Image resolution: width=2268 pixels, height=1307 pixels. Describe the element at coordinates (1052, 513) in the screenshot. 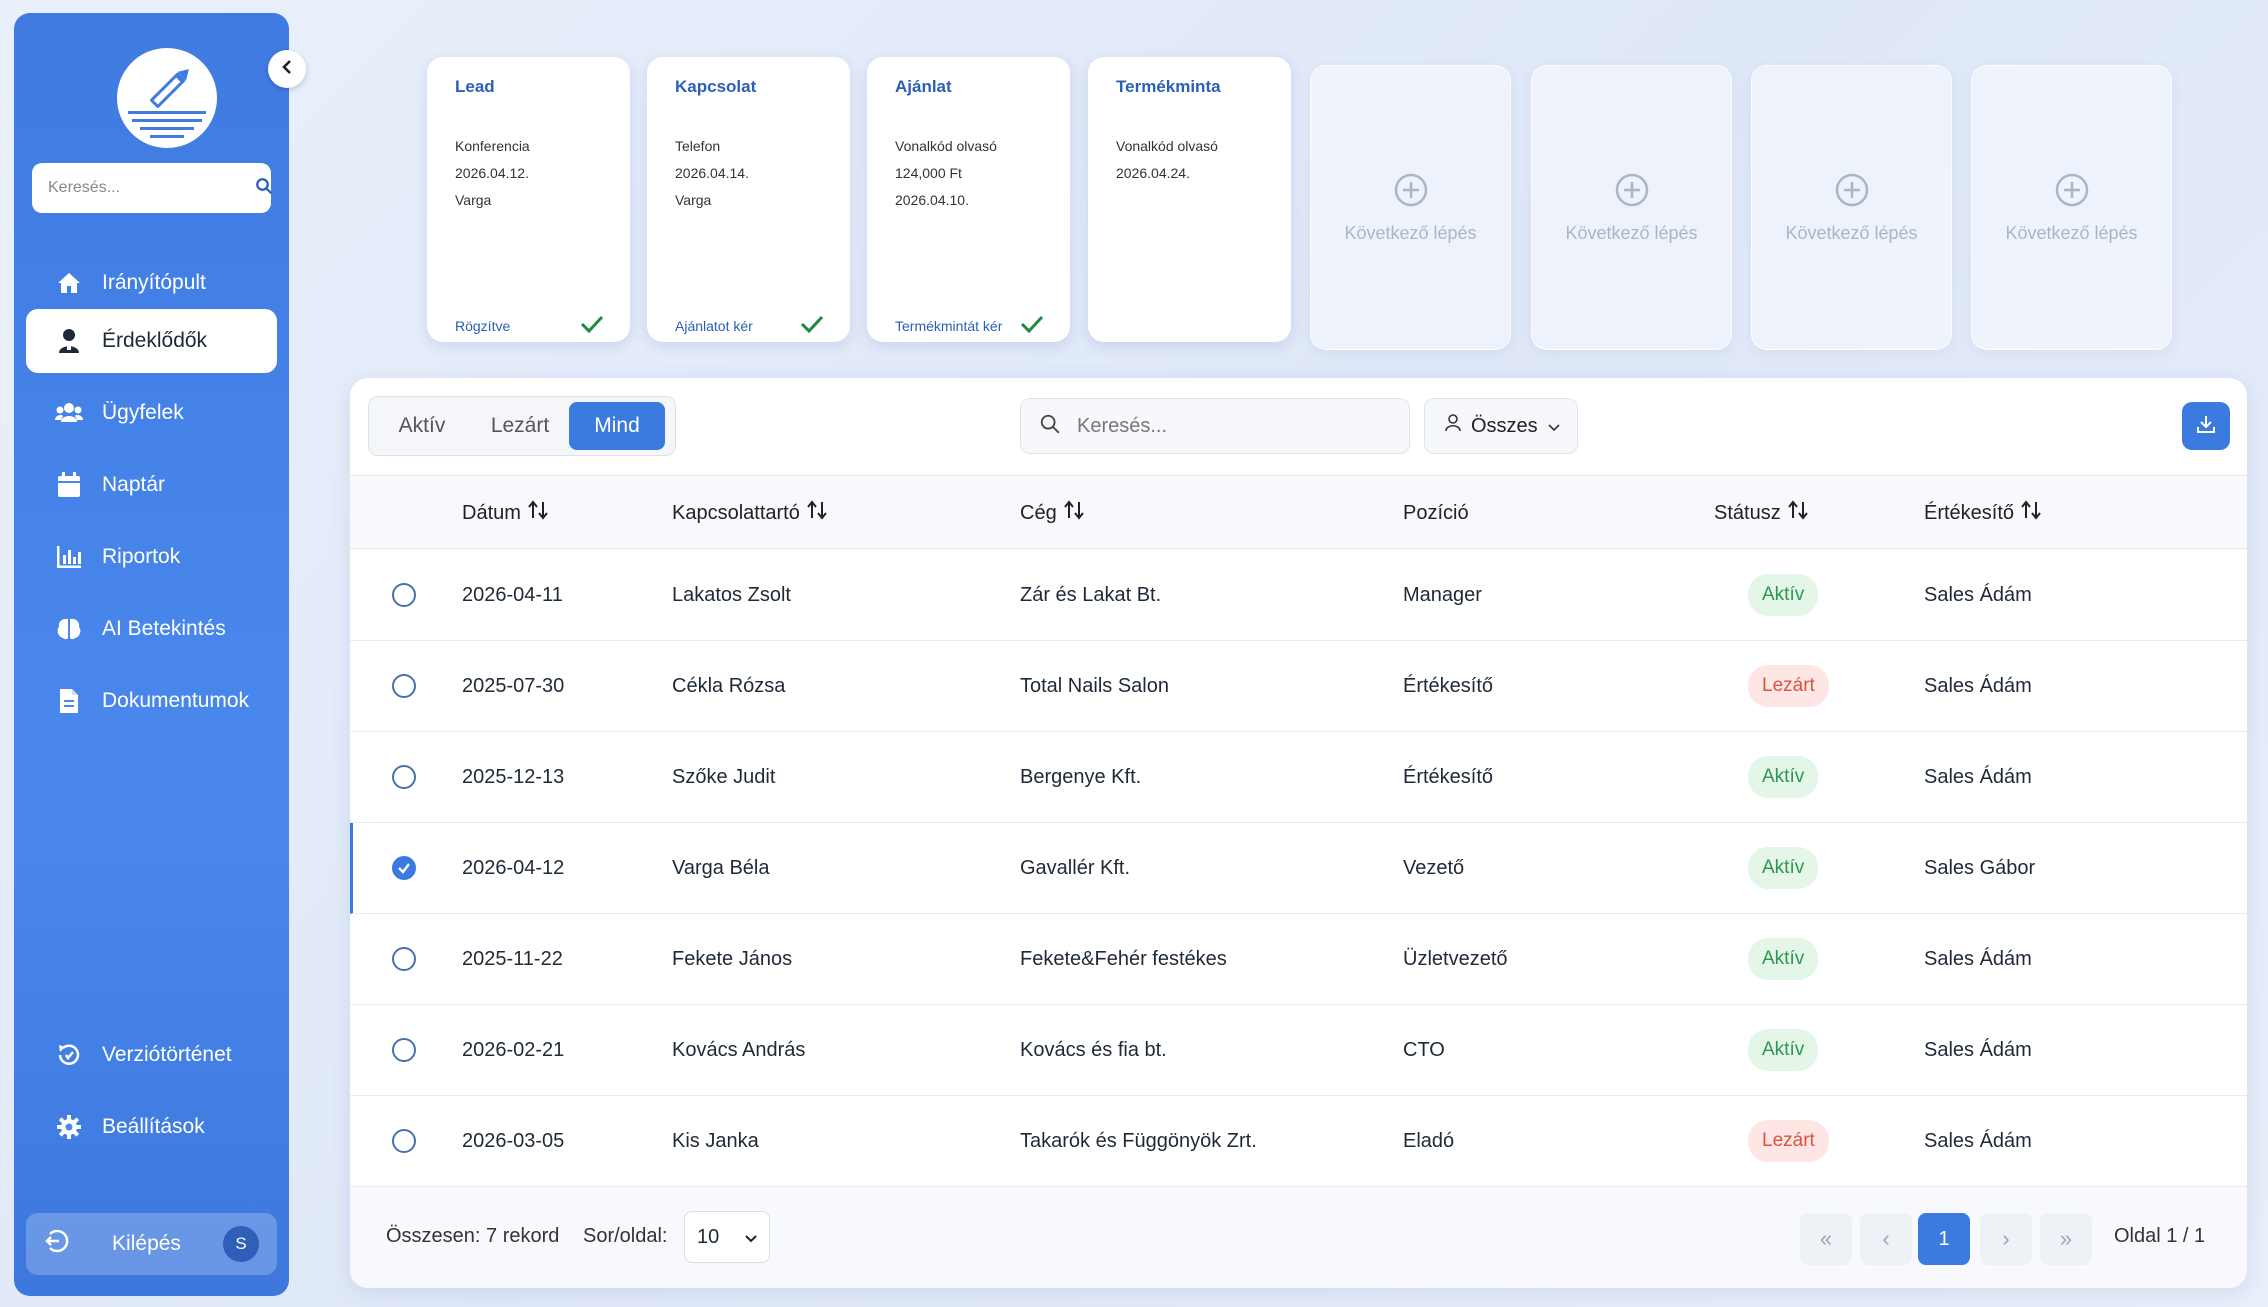

I see `column-header-company: Cég` at that location.